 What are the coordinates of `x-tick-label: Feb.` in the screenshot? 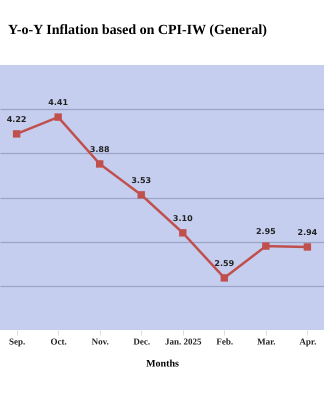 It's located at (225, 341).